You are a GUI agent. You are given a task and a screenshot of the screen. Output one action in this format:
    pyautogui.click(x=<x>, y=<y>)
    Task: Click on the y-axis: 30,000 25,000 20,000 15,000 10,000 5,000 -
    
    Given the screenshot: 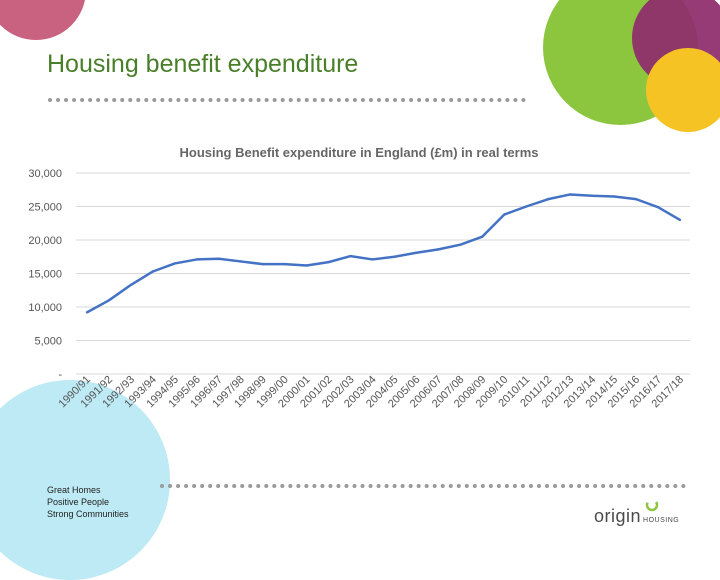 What is the action you would take?
    pyautogui.click(x=45, y=274)
    